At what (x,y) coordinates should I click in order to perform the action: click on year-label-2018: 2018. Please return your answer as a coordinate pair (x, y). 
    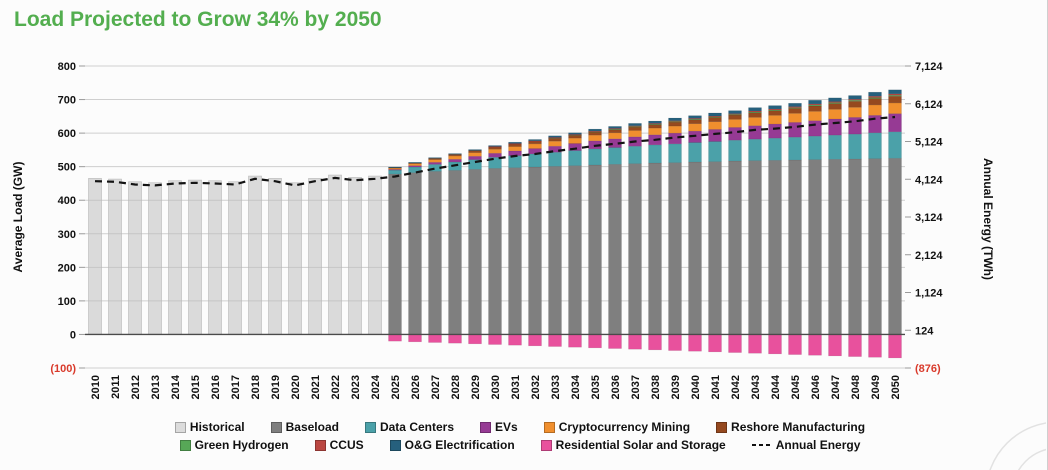
    Looking at the image, I should click on (256, 387).